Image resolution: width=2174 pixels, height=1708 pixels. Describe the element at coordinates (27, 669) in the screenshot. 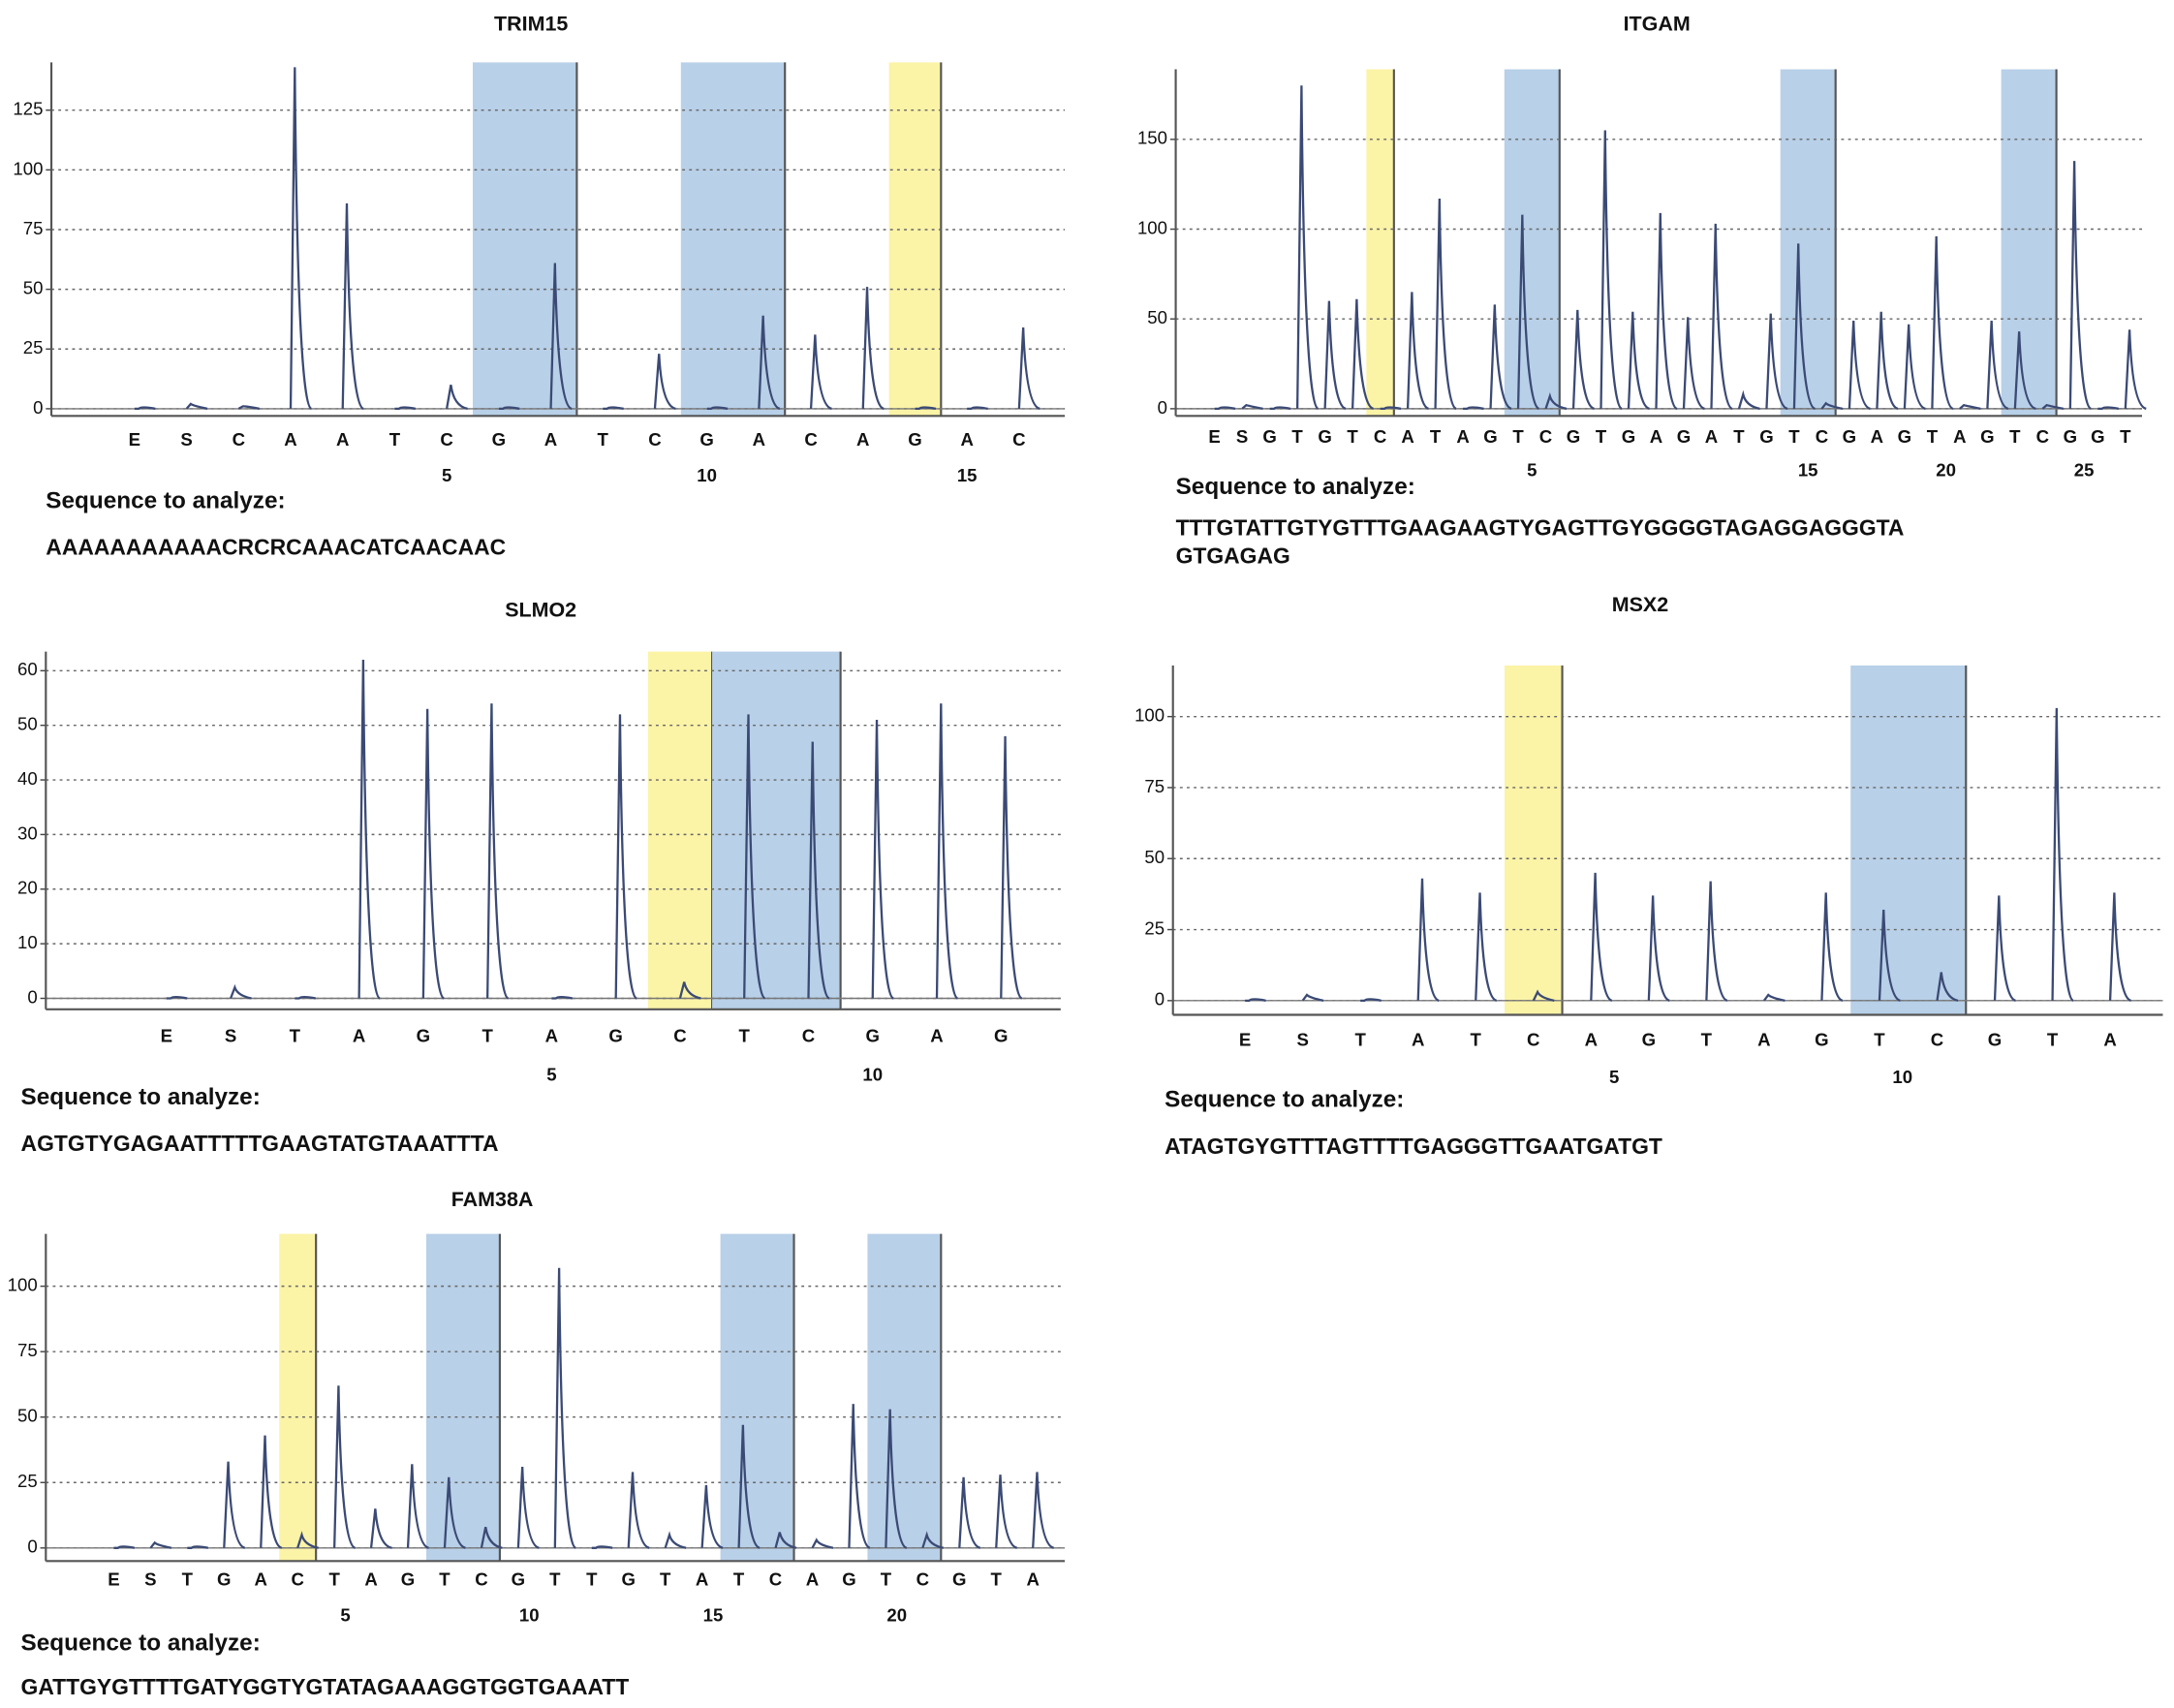

I see `y-tick-label: 60` at that location.